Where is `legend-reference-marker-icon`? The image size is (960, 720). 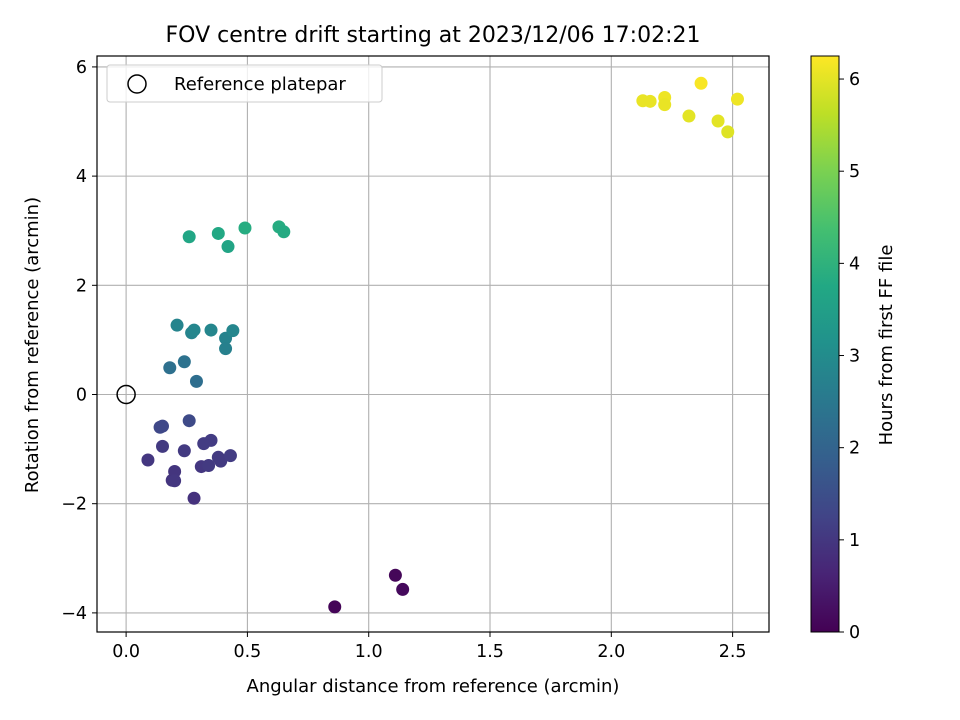
legend-reference-marker-icon is located at coordinates (137, 84).